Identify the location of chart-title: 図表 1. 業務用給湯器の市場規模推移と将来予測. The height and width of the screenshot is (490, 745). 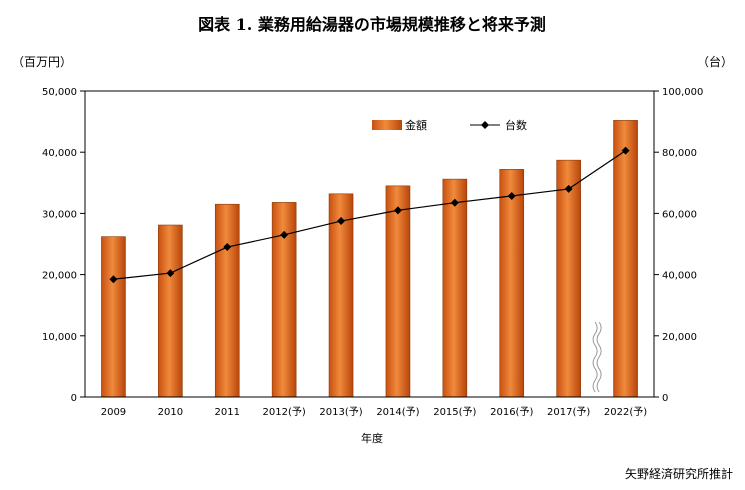
(372, 24).